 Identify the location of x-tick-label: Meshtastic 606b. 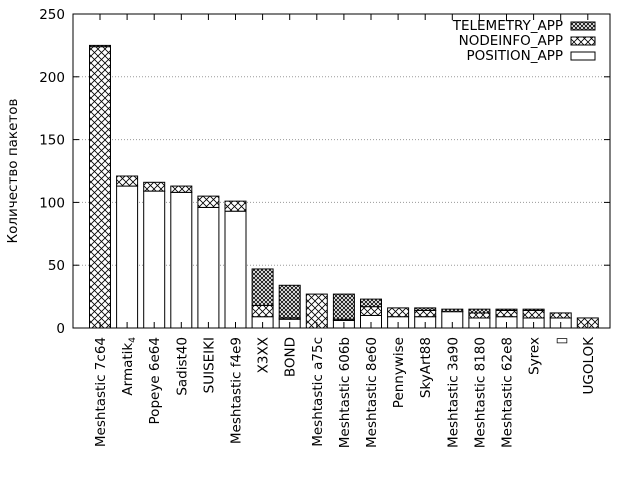
(345, 392).